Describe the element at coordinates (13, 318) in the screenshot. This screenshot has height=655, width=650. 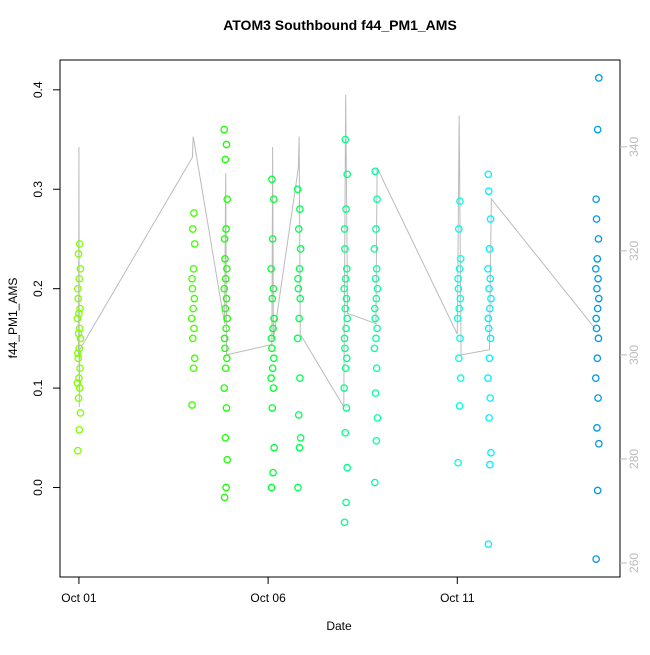
I see `y-axis-label: f44_PM1_AMS` at that location.